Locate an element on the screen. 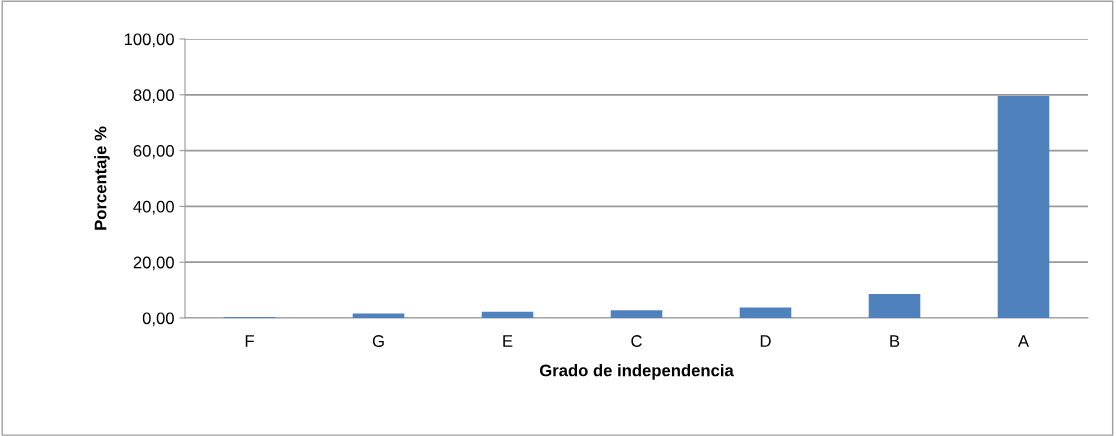 This screenshot has width=1116, height=436. y-tick-label: 20,00 is located at coordinates (153, 263).